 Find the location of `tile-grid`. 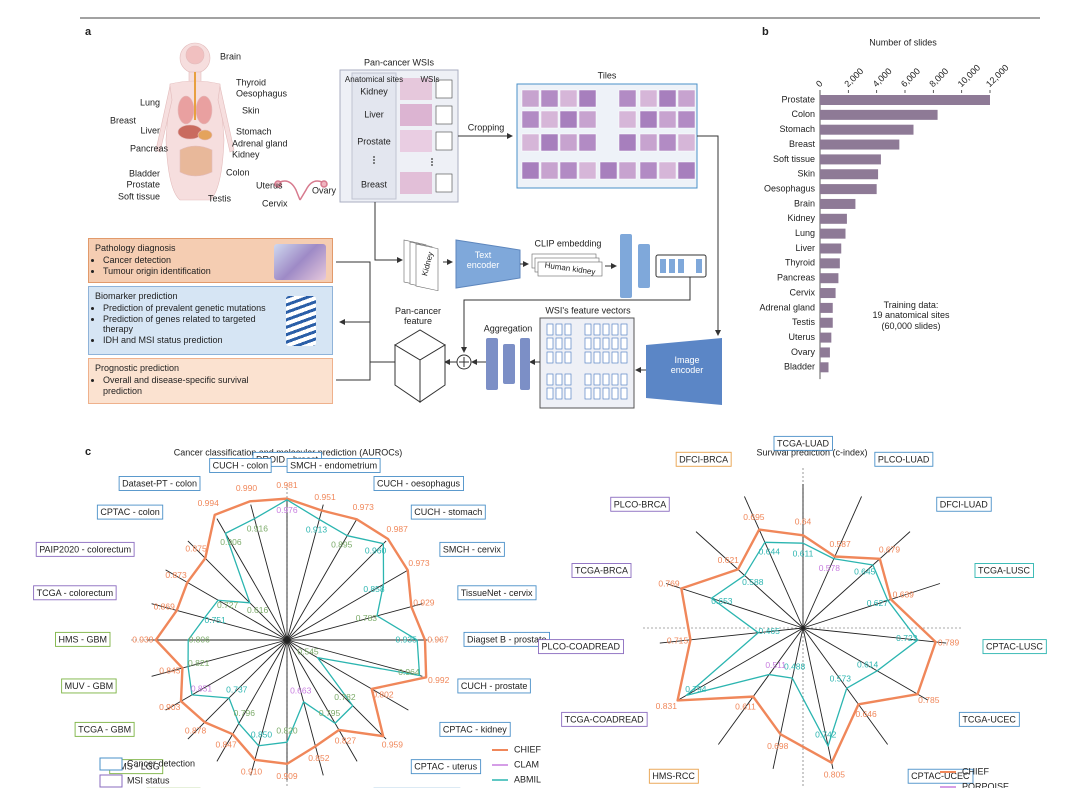

tile-grid is located at coordinates (608, 134).